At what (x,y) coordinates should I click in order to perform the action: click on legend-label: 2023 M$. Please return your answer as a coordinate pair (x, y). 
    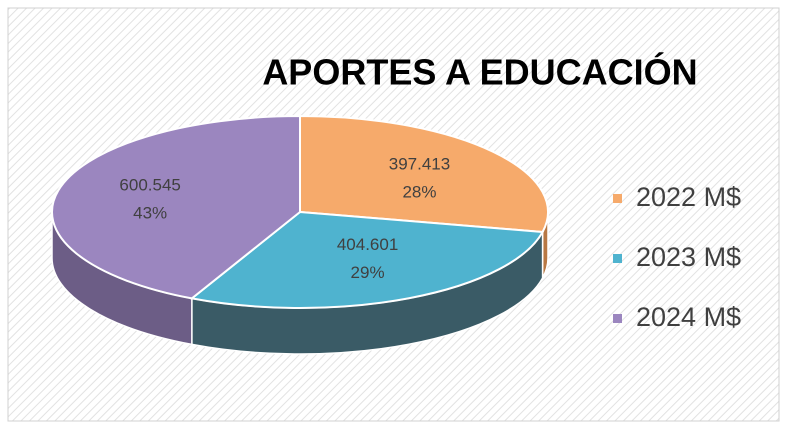
    Looking at the image, I should click on (688, 257).